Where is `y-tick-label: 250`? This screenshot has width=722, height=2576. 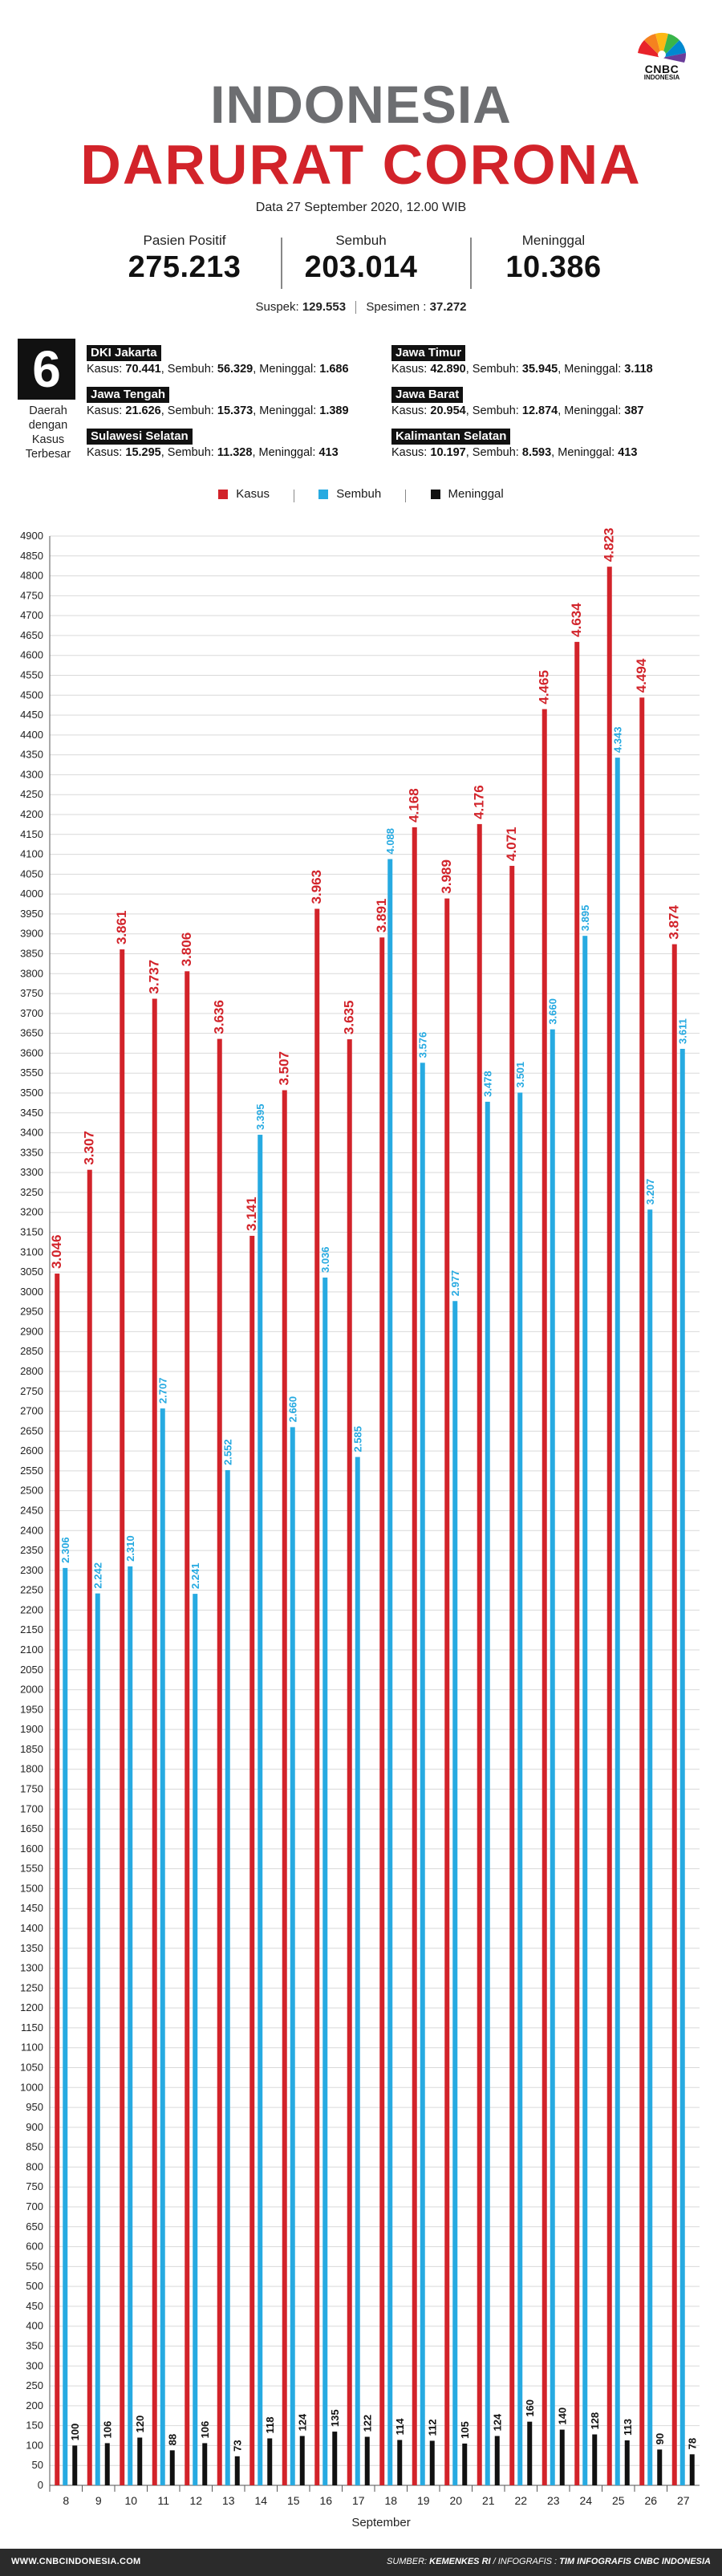 y-tick-label: 250 is located at coordinates (34, 2385).